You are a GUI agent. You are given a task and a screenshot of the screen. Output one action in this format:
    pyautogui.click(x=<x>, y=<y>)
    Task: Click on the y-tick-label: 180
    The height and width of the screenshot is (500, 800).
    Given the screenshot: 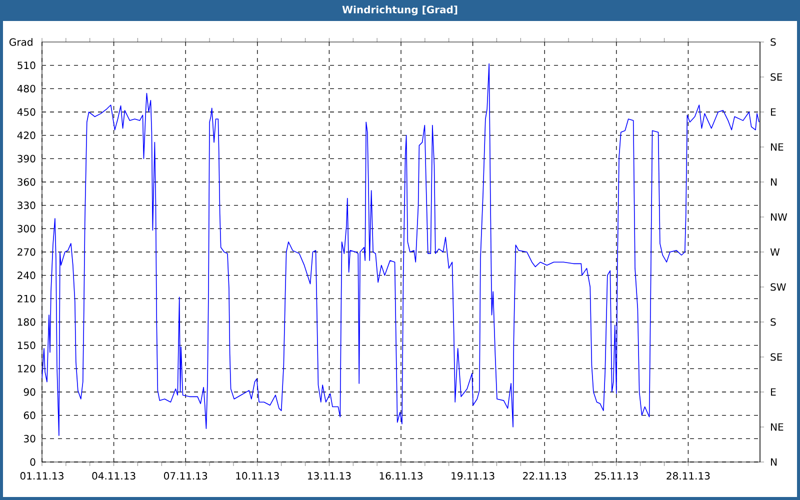 What is the action you would take?
    pyautogui.click(x=27, y=322)
    